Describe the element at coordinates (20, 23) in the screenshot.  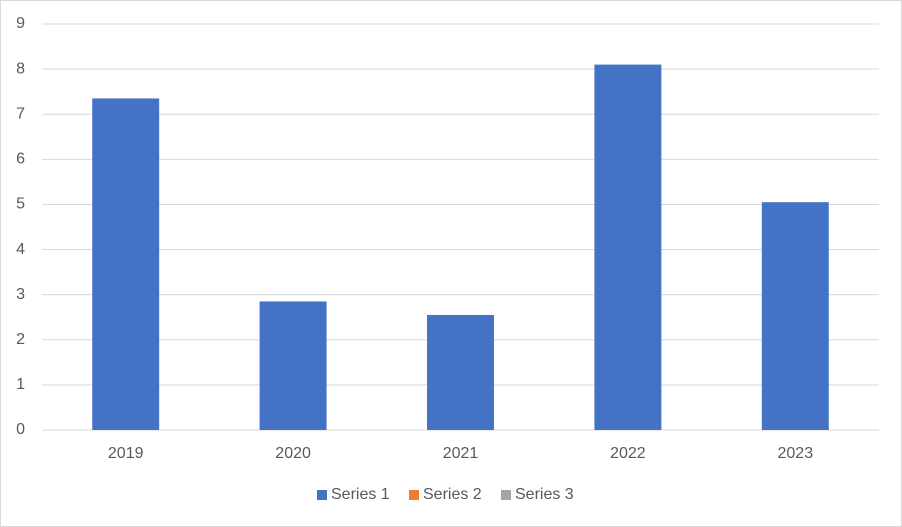
I see `y-tick-label: 9` at that location.